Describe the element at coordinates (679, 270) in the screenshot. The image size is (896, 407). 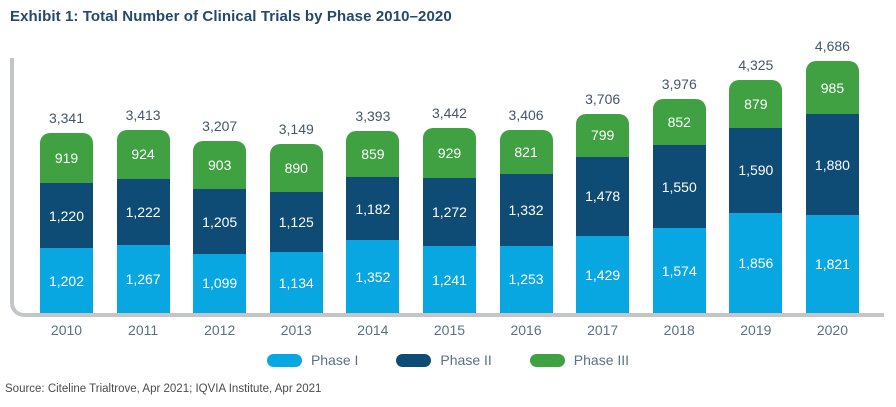
I see `bar-segment-phase-i: 1,574` at that location.